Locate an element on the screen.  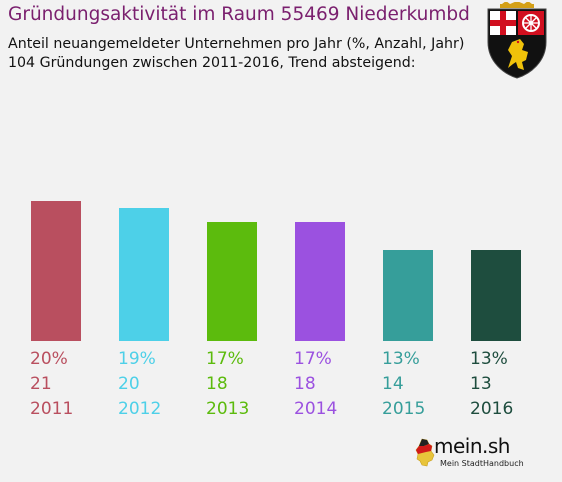
percent-label-2011: 20% is located at coordinates (49, 359).